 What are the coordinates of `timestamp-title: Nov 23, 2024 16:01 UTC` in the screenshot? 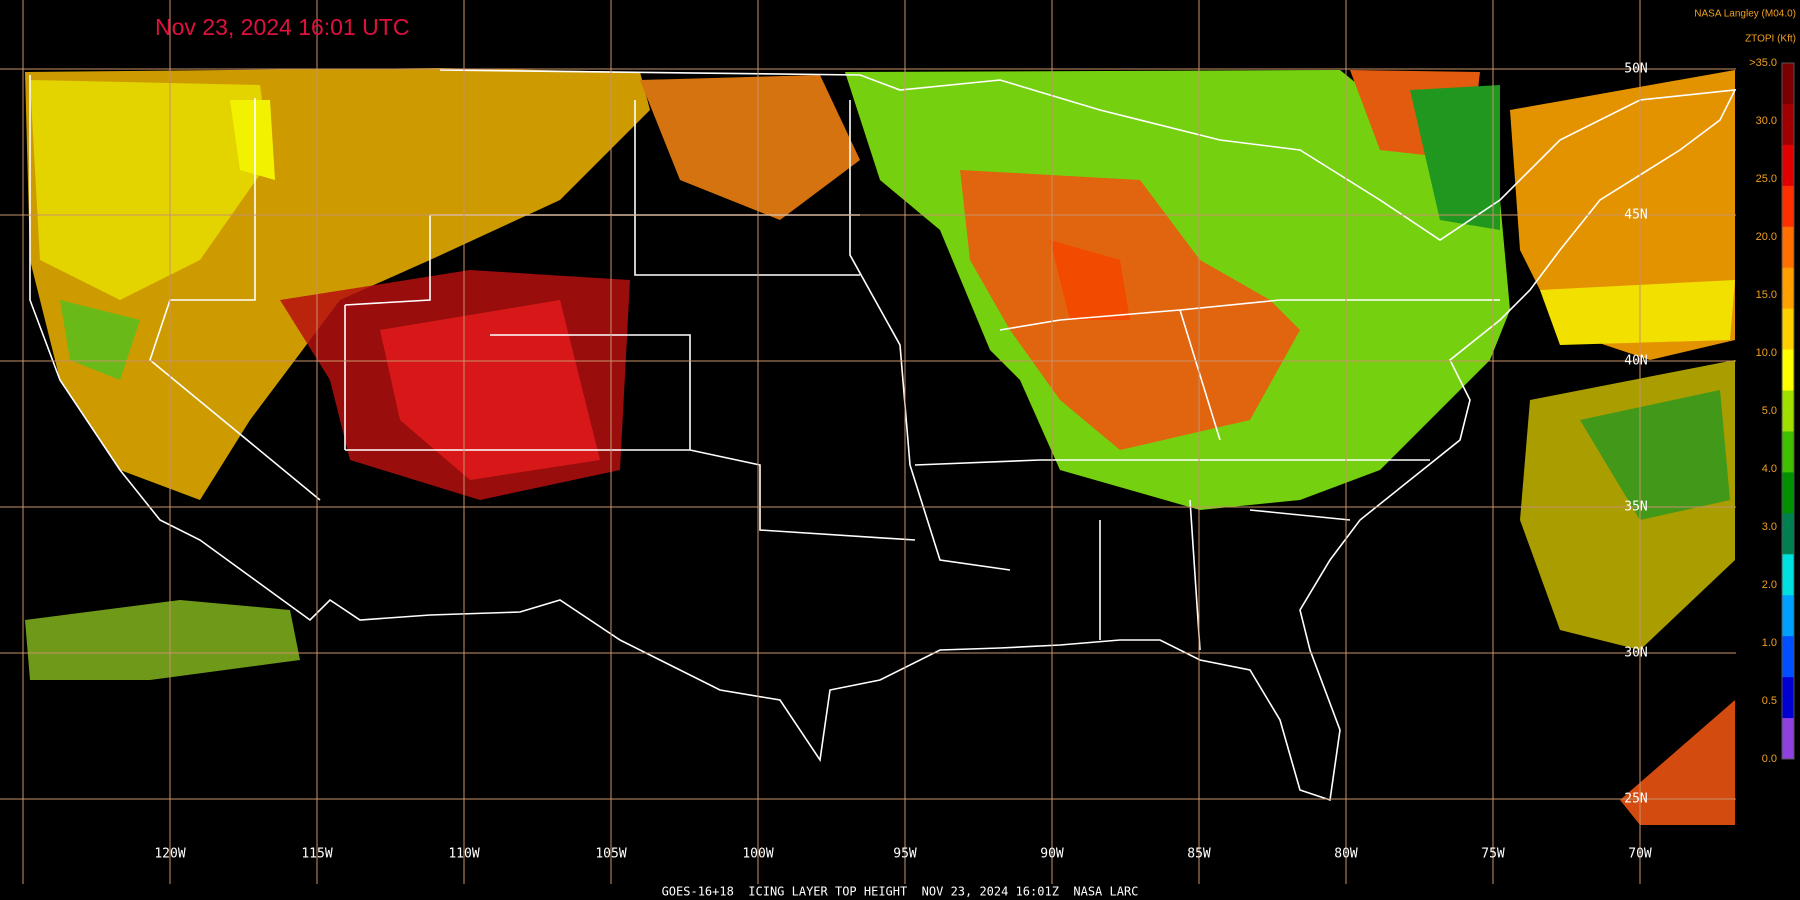 It's located at (282, 27).